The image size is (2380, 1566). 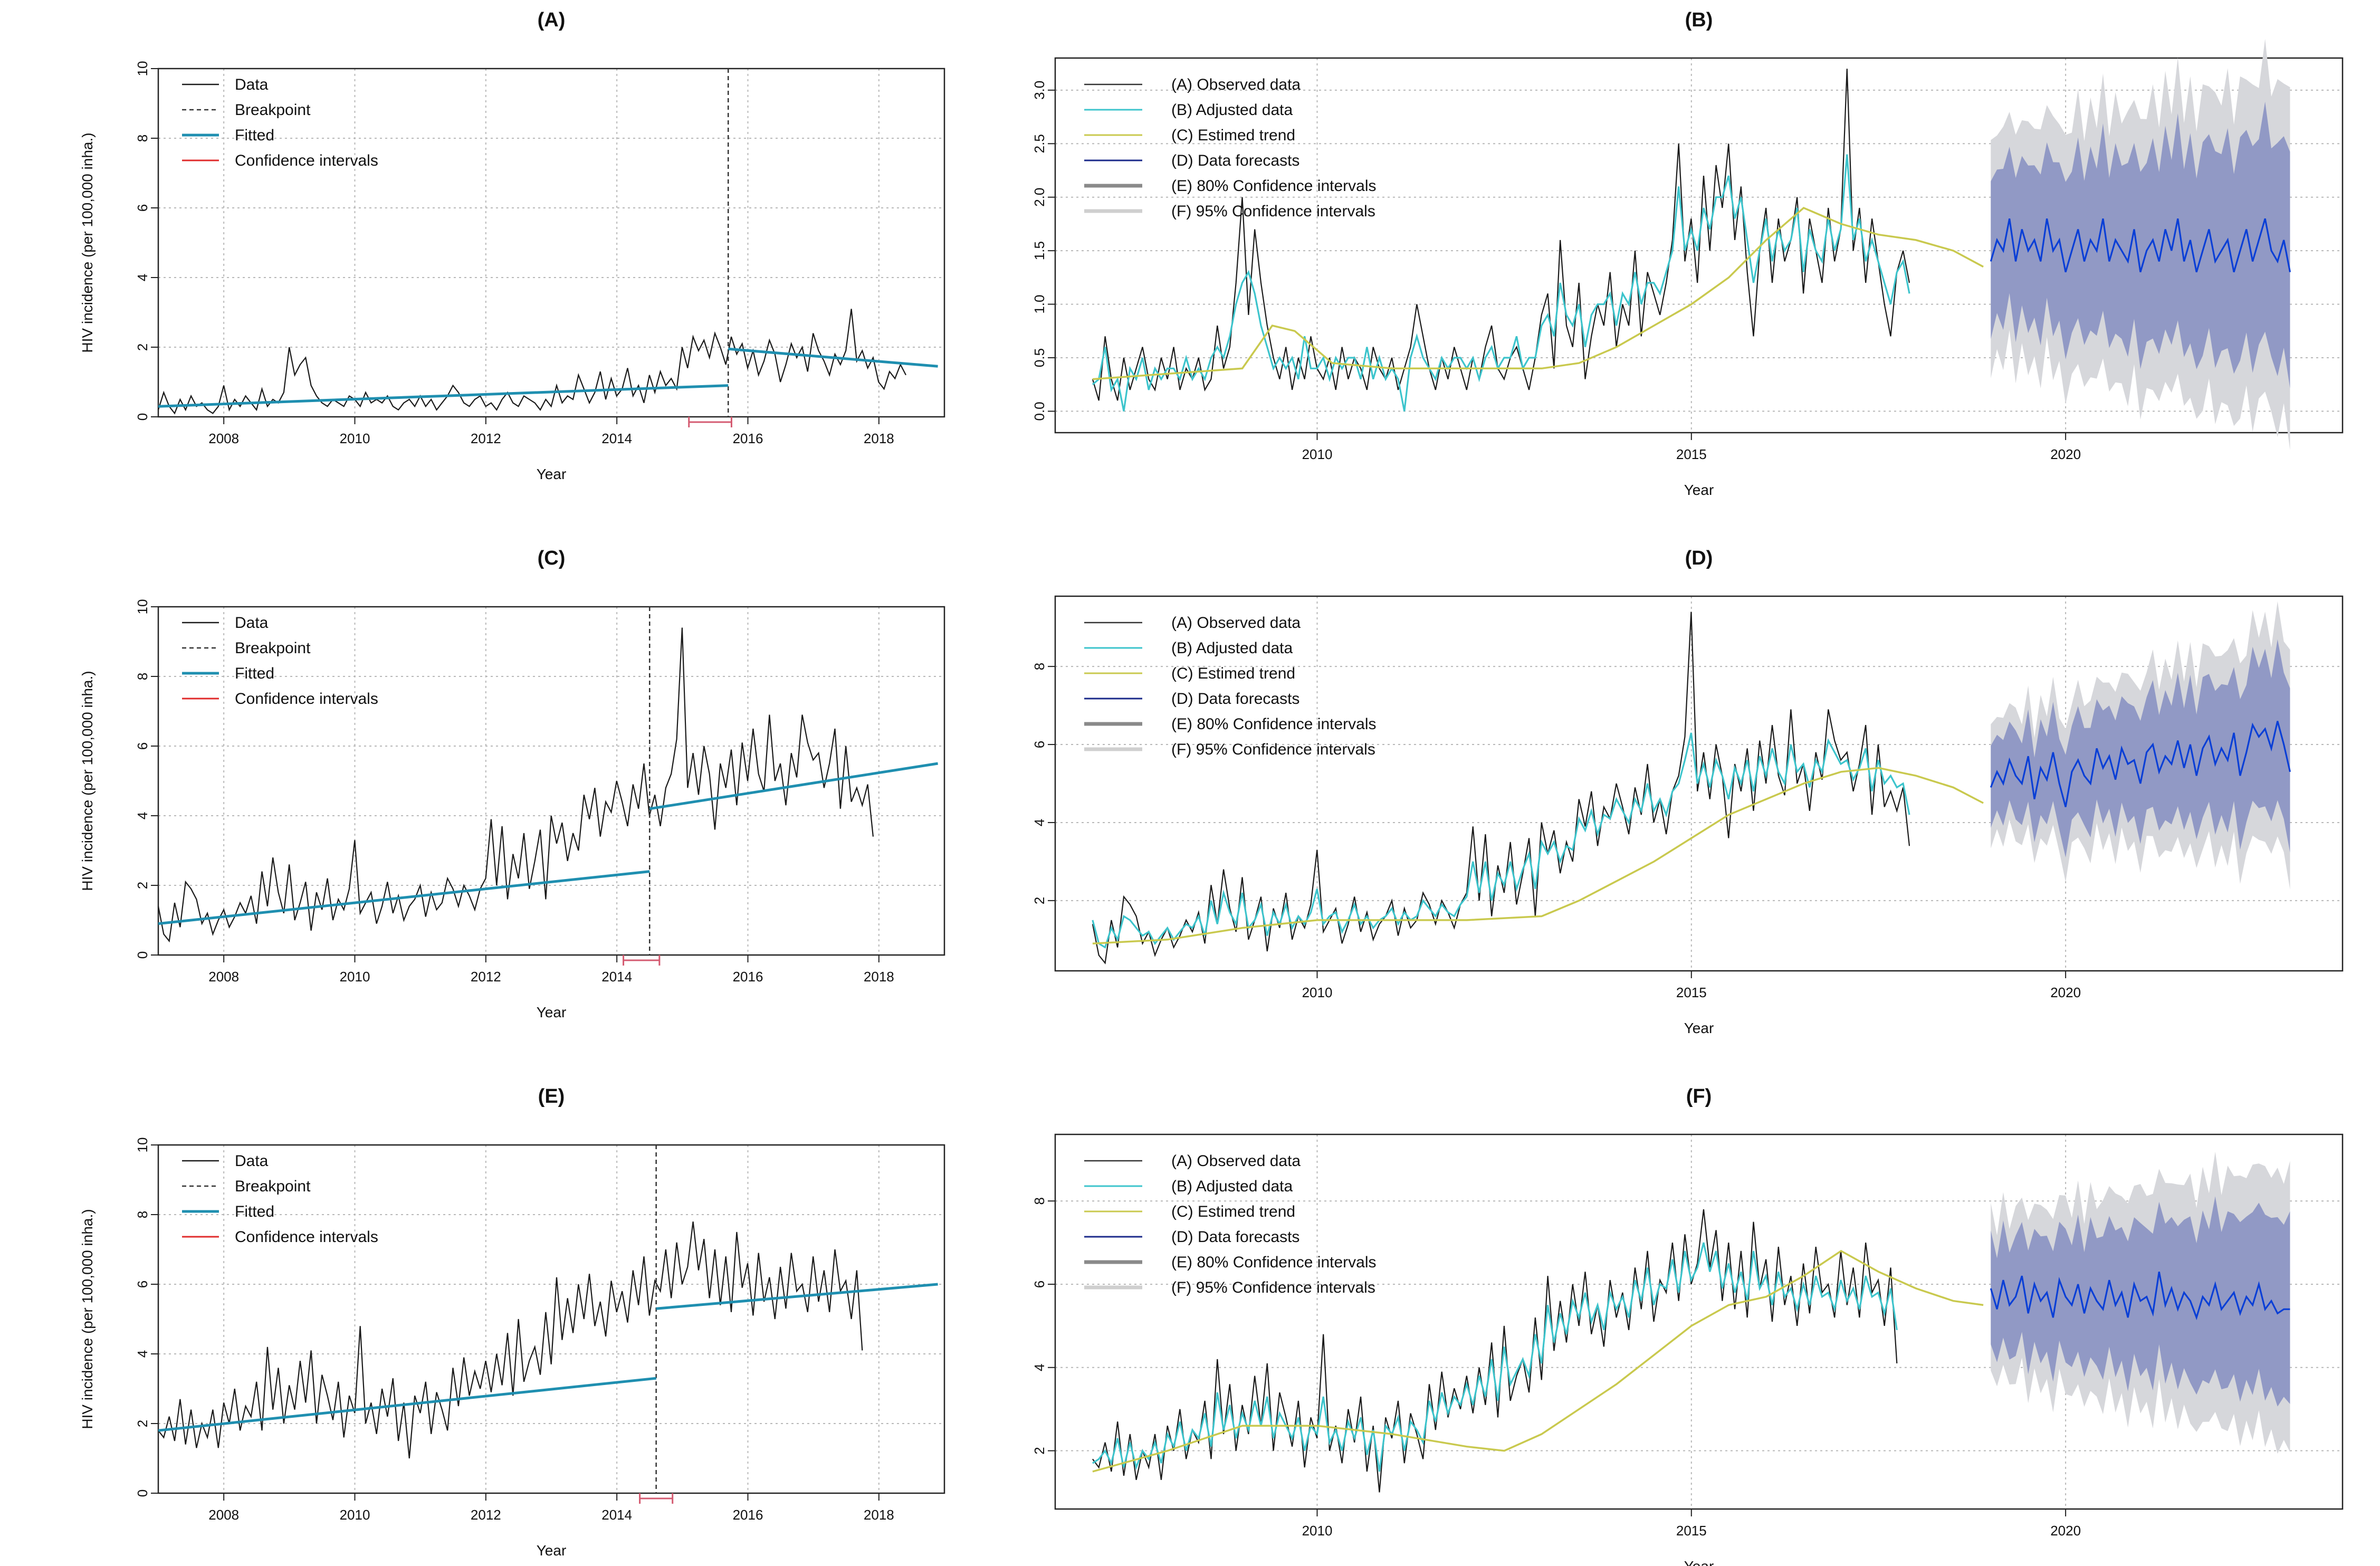 I want to click on panel-a-legend-label: Data, so click(x=252, y=84).